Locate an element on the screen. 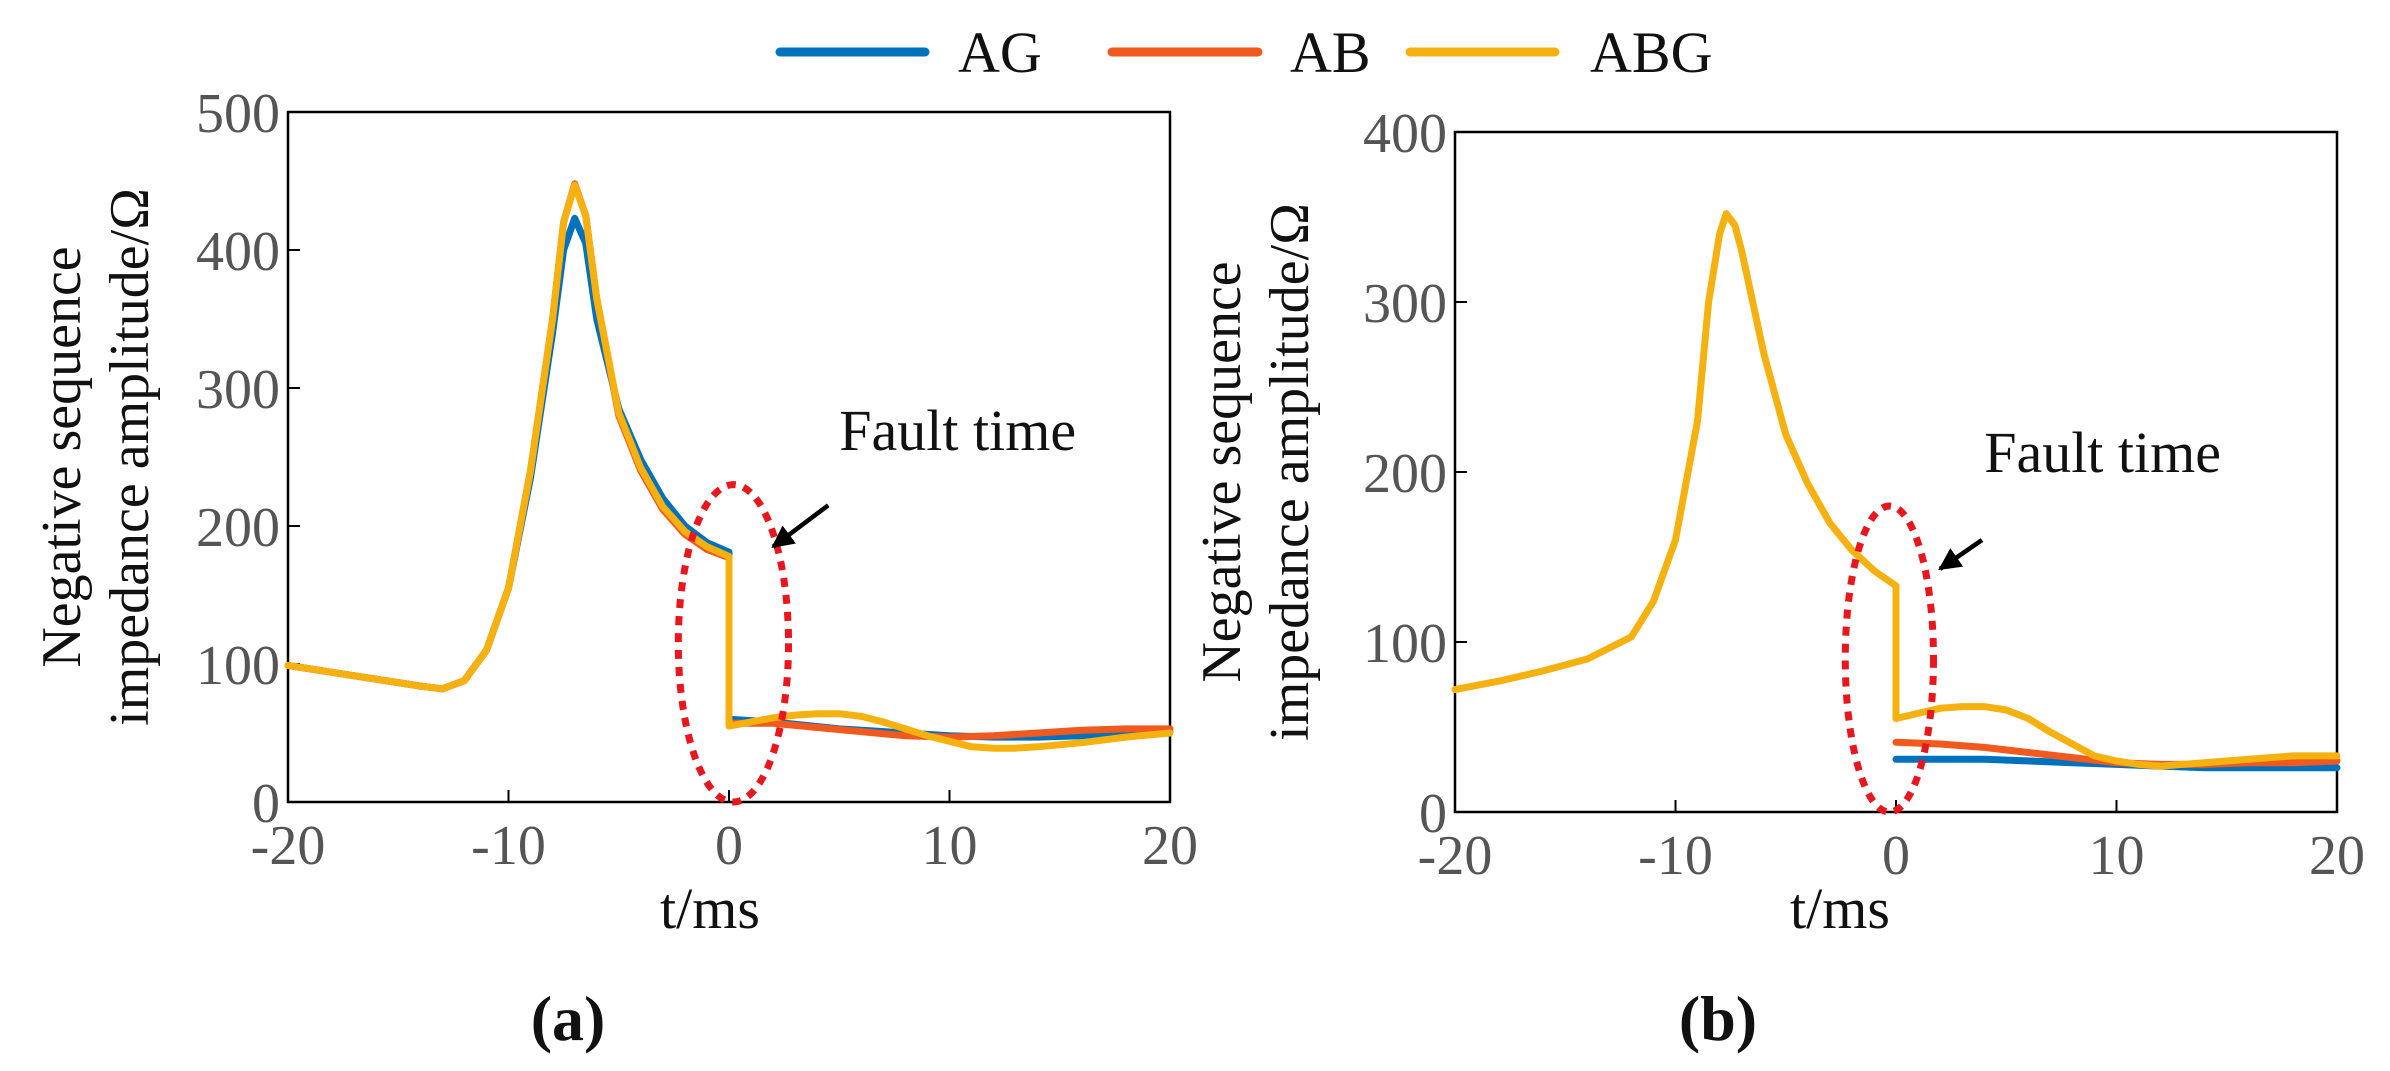 Image resolution: width=2390 pixels, height=1071 pixels. x-ticks-b: -20 -10 0 10 20 is located at coordinates (1891, 843).